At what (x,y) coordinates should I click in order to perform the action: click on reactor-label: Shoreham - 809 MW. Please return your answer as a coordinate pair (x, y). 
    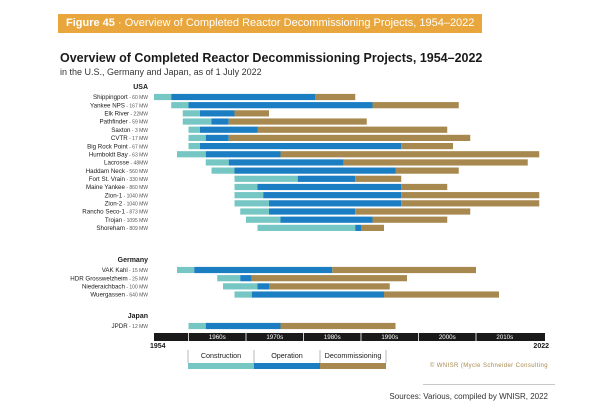
    Looking at the image, I should click on (122, 228).